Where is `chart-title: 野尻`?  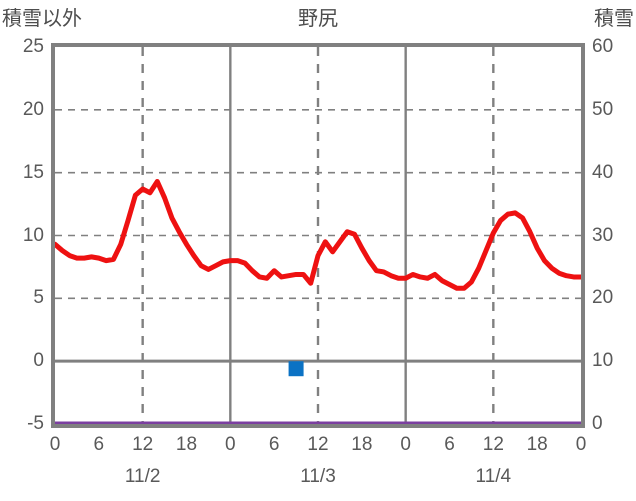 chart-title: 野尻 is located at coordinates (318, 19).